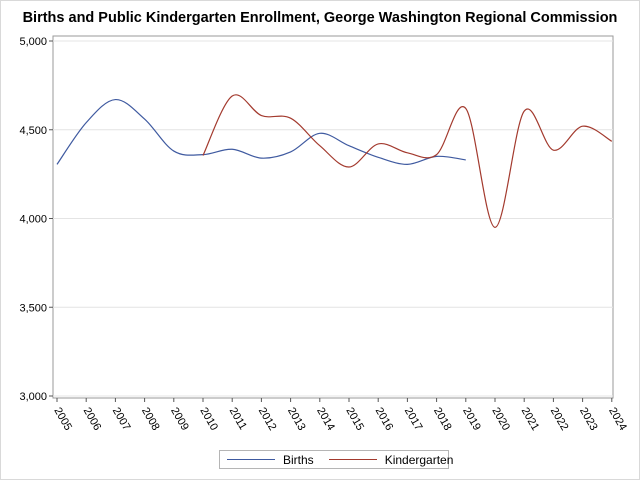 Image resolution: width=640 pixels, height=480 pixels. What do you see at coordinates (413, 419) in the screenshot?
I see `x-tick-label: 2017` at bounding box center [413, 419].